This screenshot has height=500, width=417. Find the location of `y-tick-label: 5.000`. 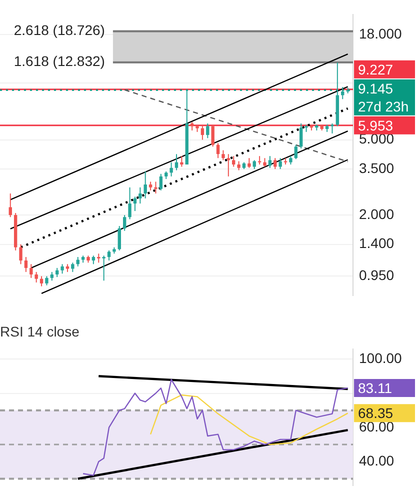

y-tick-label: 5.000 is located at coordinates (376, 138).